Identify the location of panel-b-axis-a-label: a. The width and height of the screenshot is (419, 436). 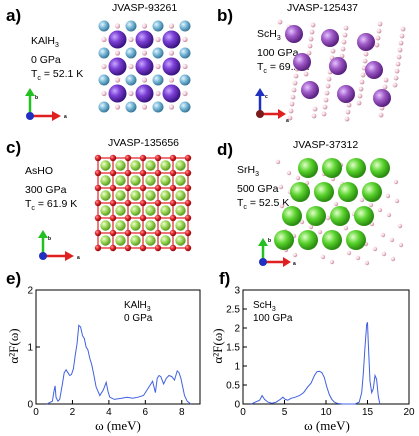
(287, 121).